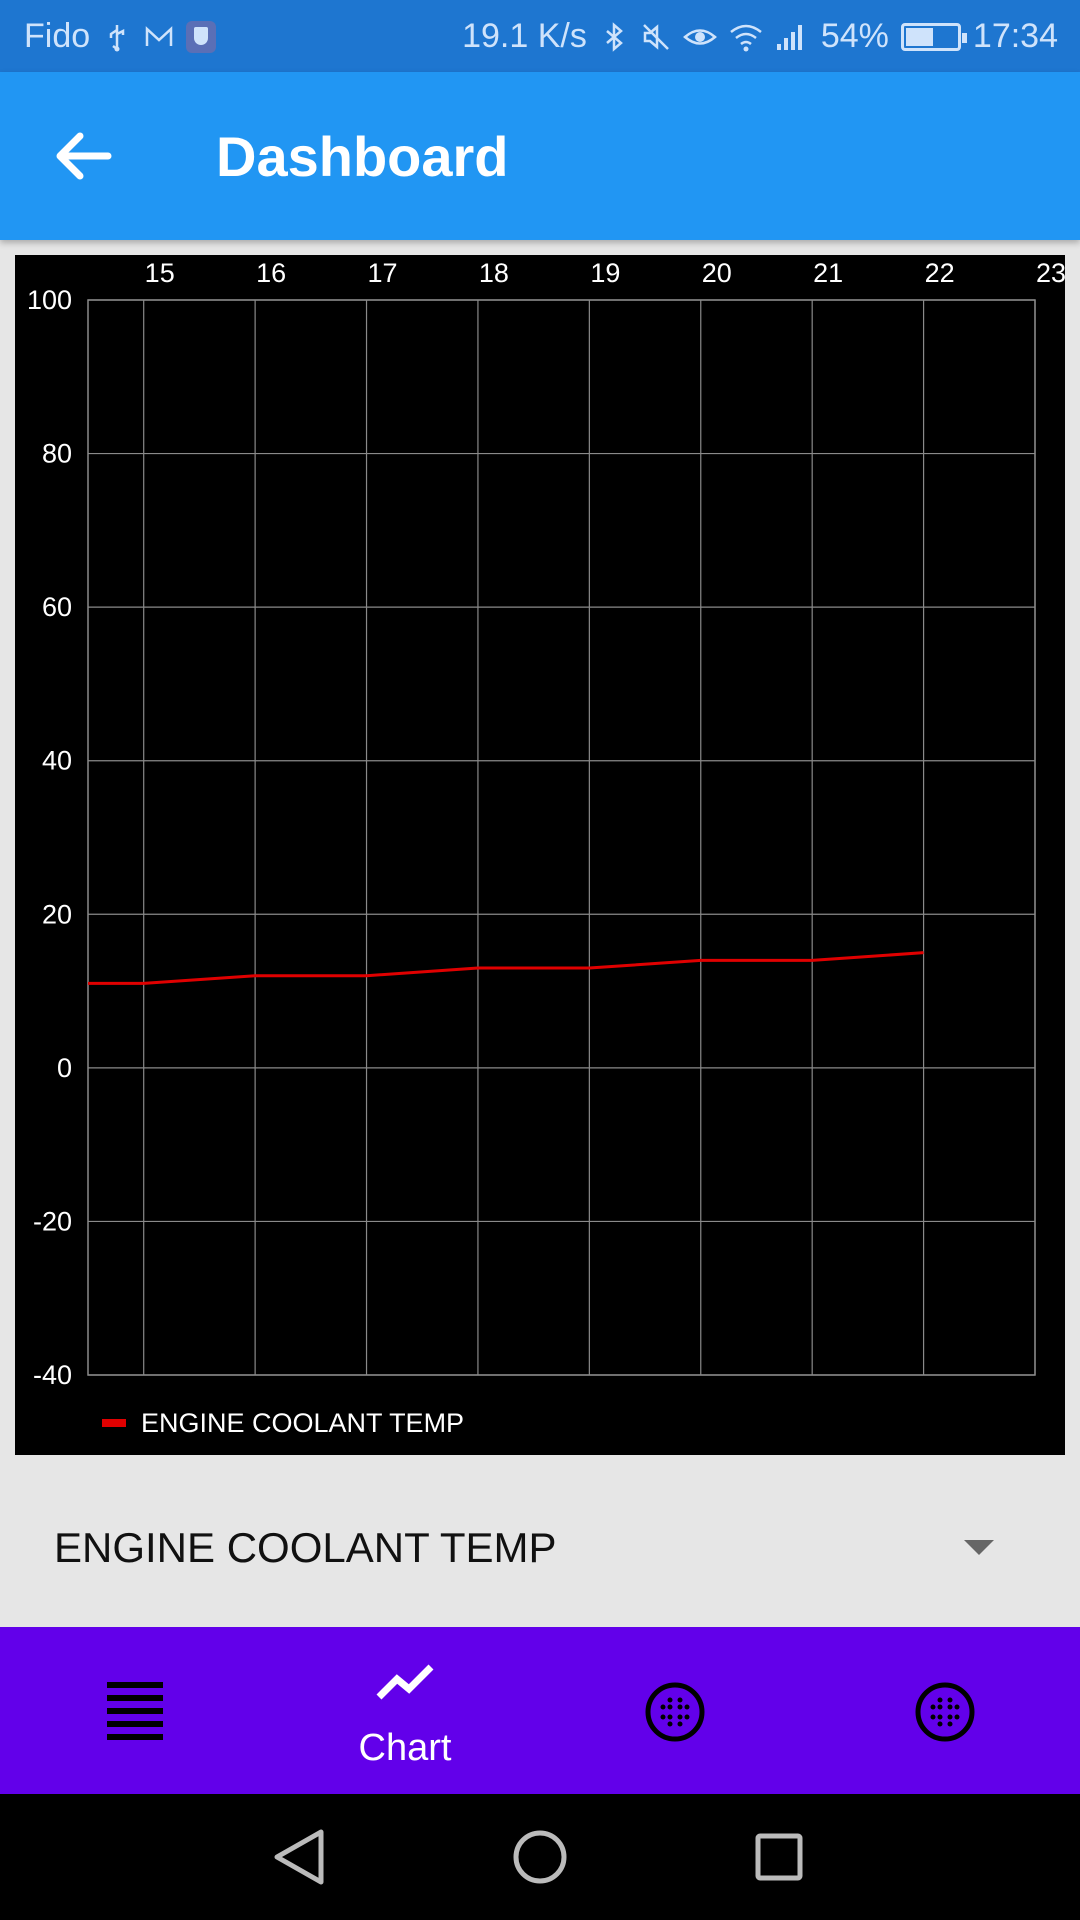 The image size is (1080, 1920). What do you see at coordinates (383, 273) in the screenshot?
I see `x-tick-label: 17` at bounding box center [383, 273].